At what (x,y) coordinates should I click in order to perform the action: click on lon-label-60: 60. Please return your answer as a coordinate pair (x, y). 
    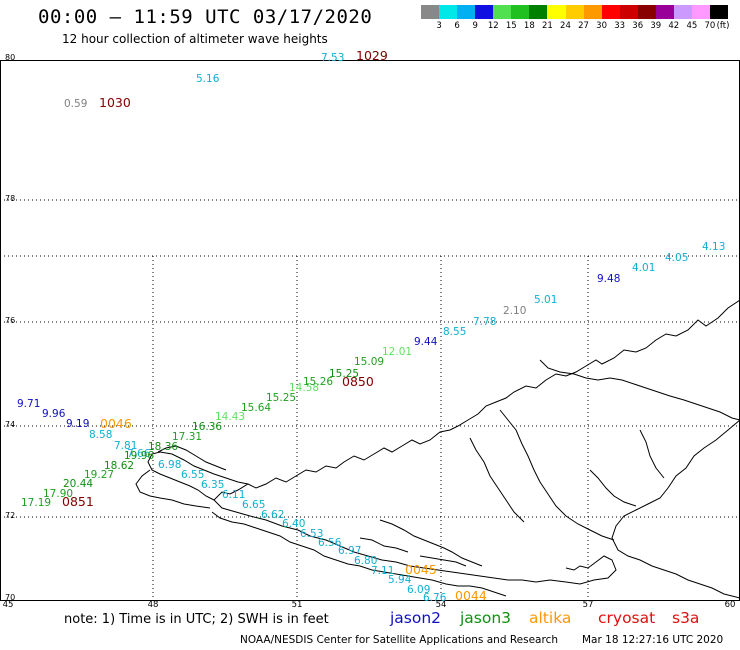
    Looking at the image, I should click on (730, 605).